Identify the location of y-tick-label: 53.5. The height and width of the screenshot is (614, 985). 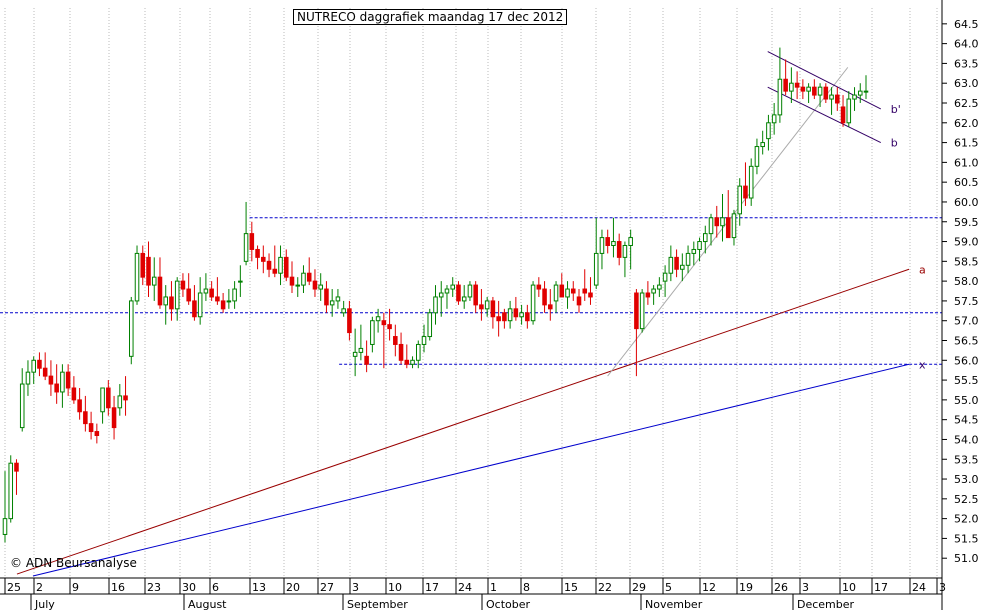
(966, 459).